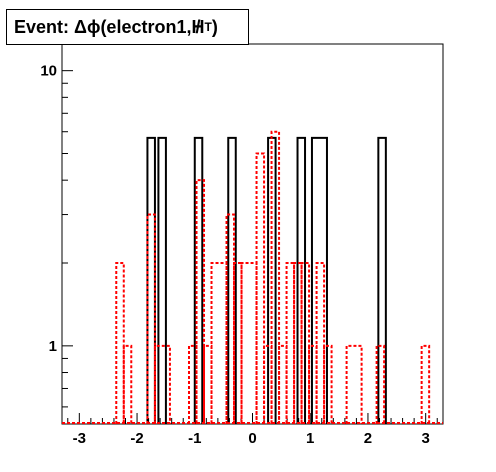  I want to click on x-tick-label: -3, so click(79, 438).